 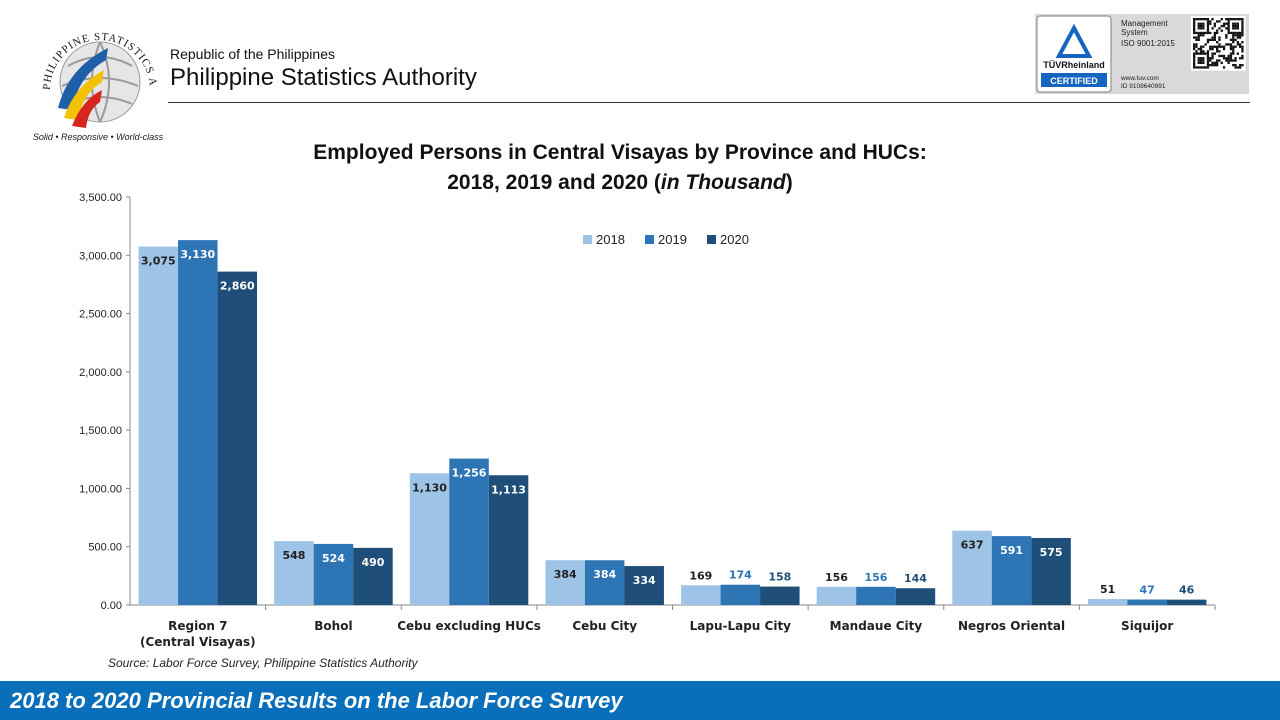 What do you see at coordinates (323, 77) in the screenshot?
I see `agency-name: Philippine Statistics Authority` at bounding box center [323, 77].